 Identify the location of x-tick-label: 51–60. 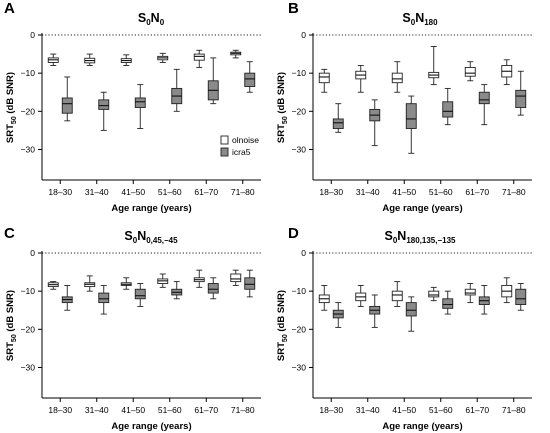
(170, 410).